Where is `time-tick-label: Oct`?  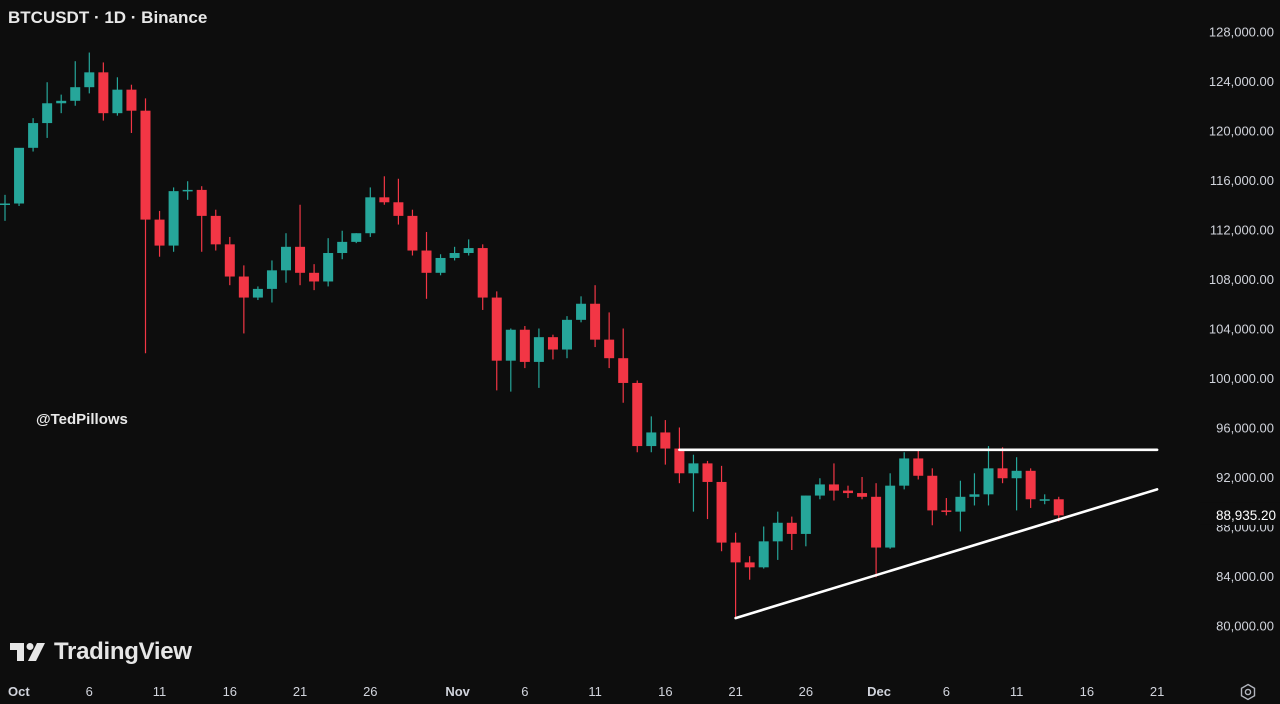
time-tick-label: Oct is located at coordinates (19, 691).